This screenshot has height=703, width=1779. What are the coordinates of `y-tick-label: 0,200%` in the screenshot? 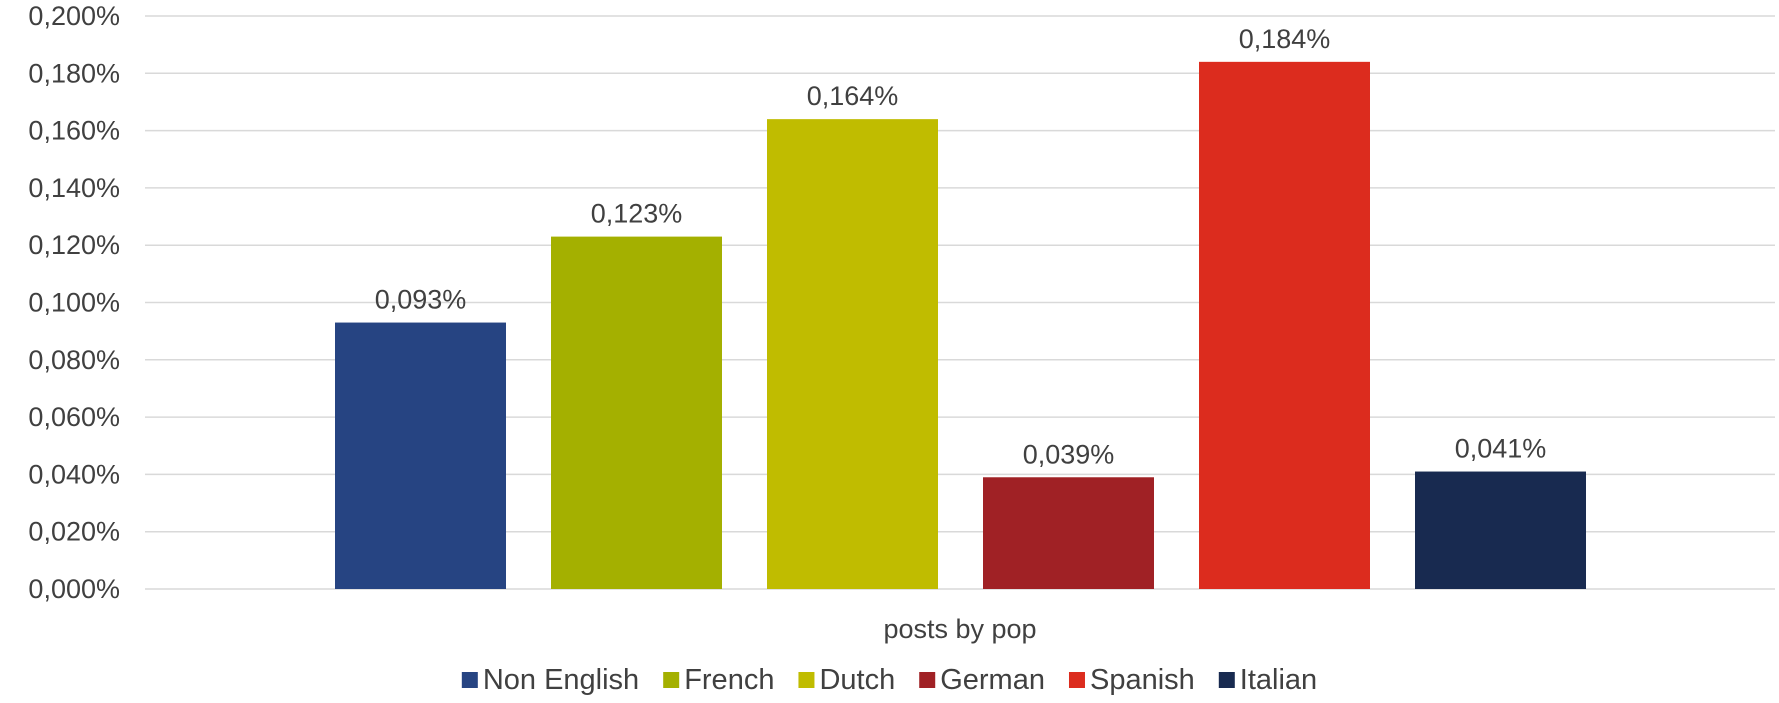 It's located at (74, 16).